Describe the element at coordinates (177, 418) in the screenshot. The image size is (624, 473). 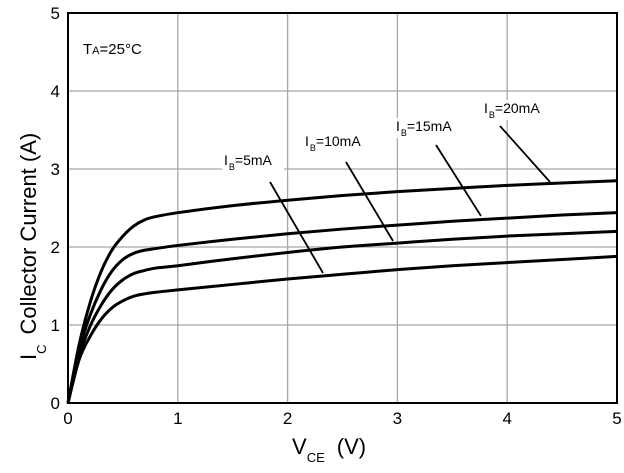
I see `x-tick-label: 1` at that location.